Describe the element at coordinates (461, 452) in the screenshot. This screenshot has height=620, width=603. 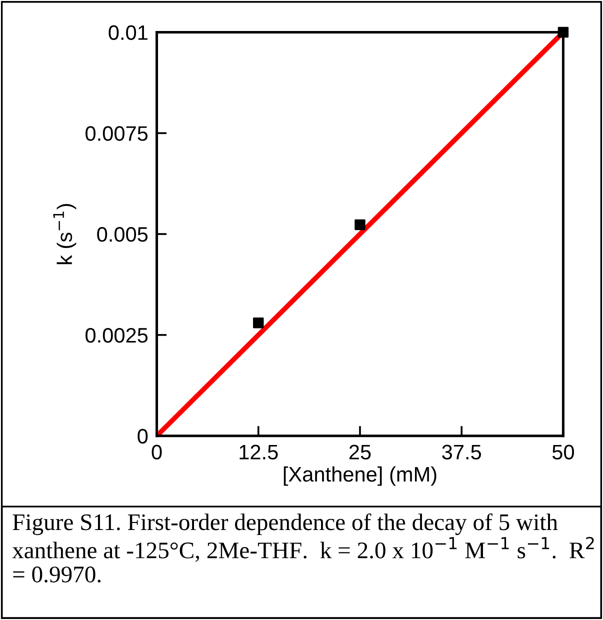
I see `x-tick-label: 37.5` at that location.